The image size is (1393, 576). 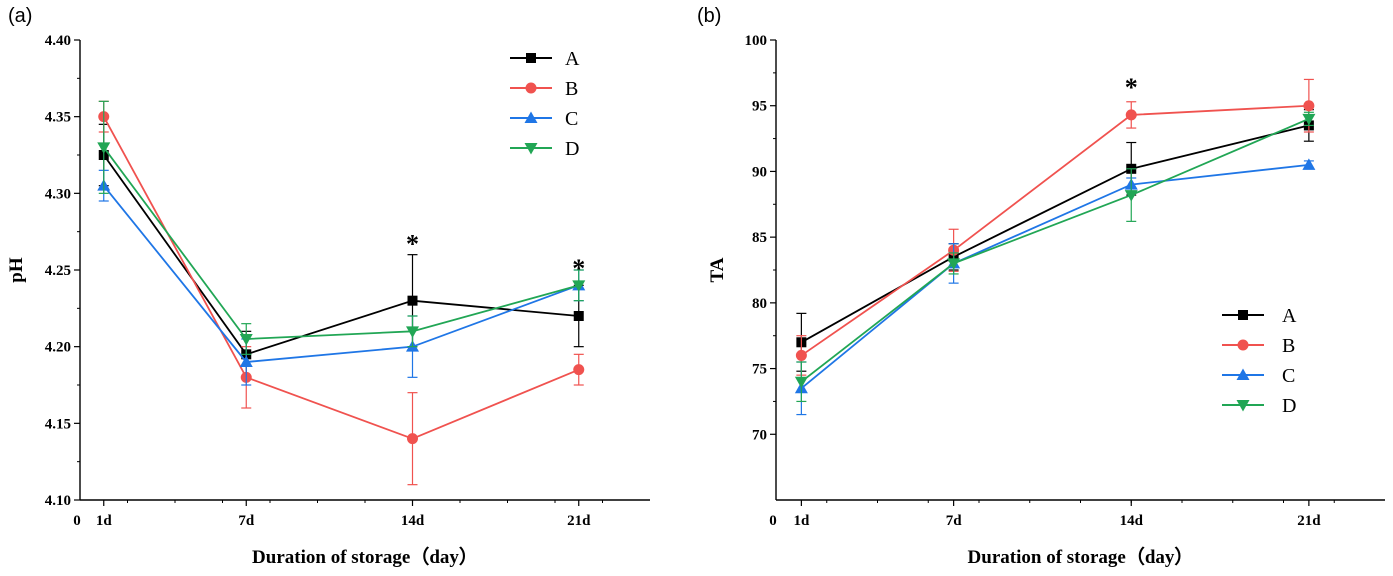 What do you see at coordinates (20, 16) in the screenshot?
I see `panel-label: (a)` at bounding box center [20, 16].